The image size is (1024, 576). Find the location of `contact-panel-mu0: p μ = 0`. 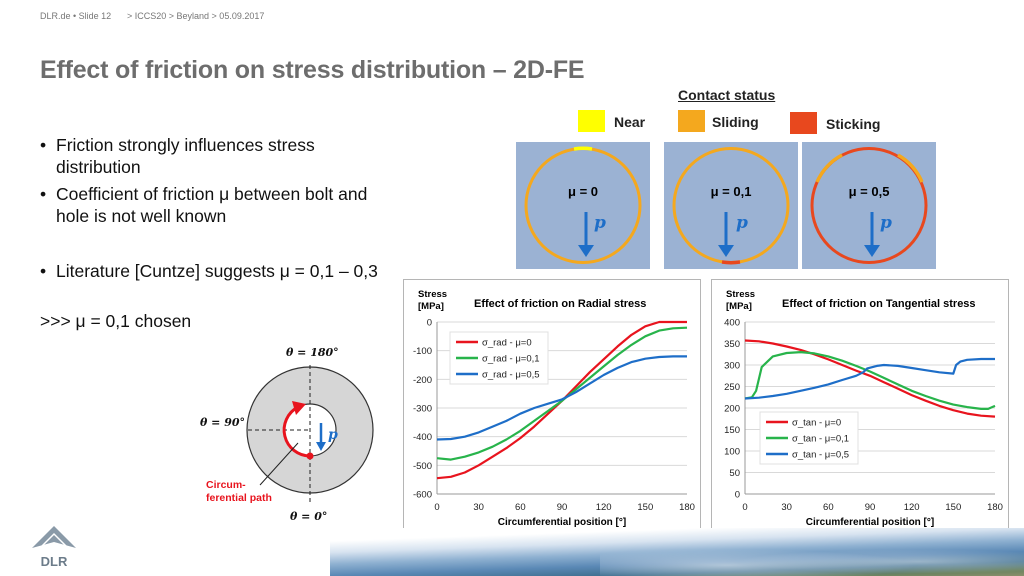

contact-panel-mu0: p μ = 0 is located at coordinates (583, 205).